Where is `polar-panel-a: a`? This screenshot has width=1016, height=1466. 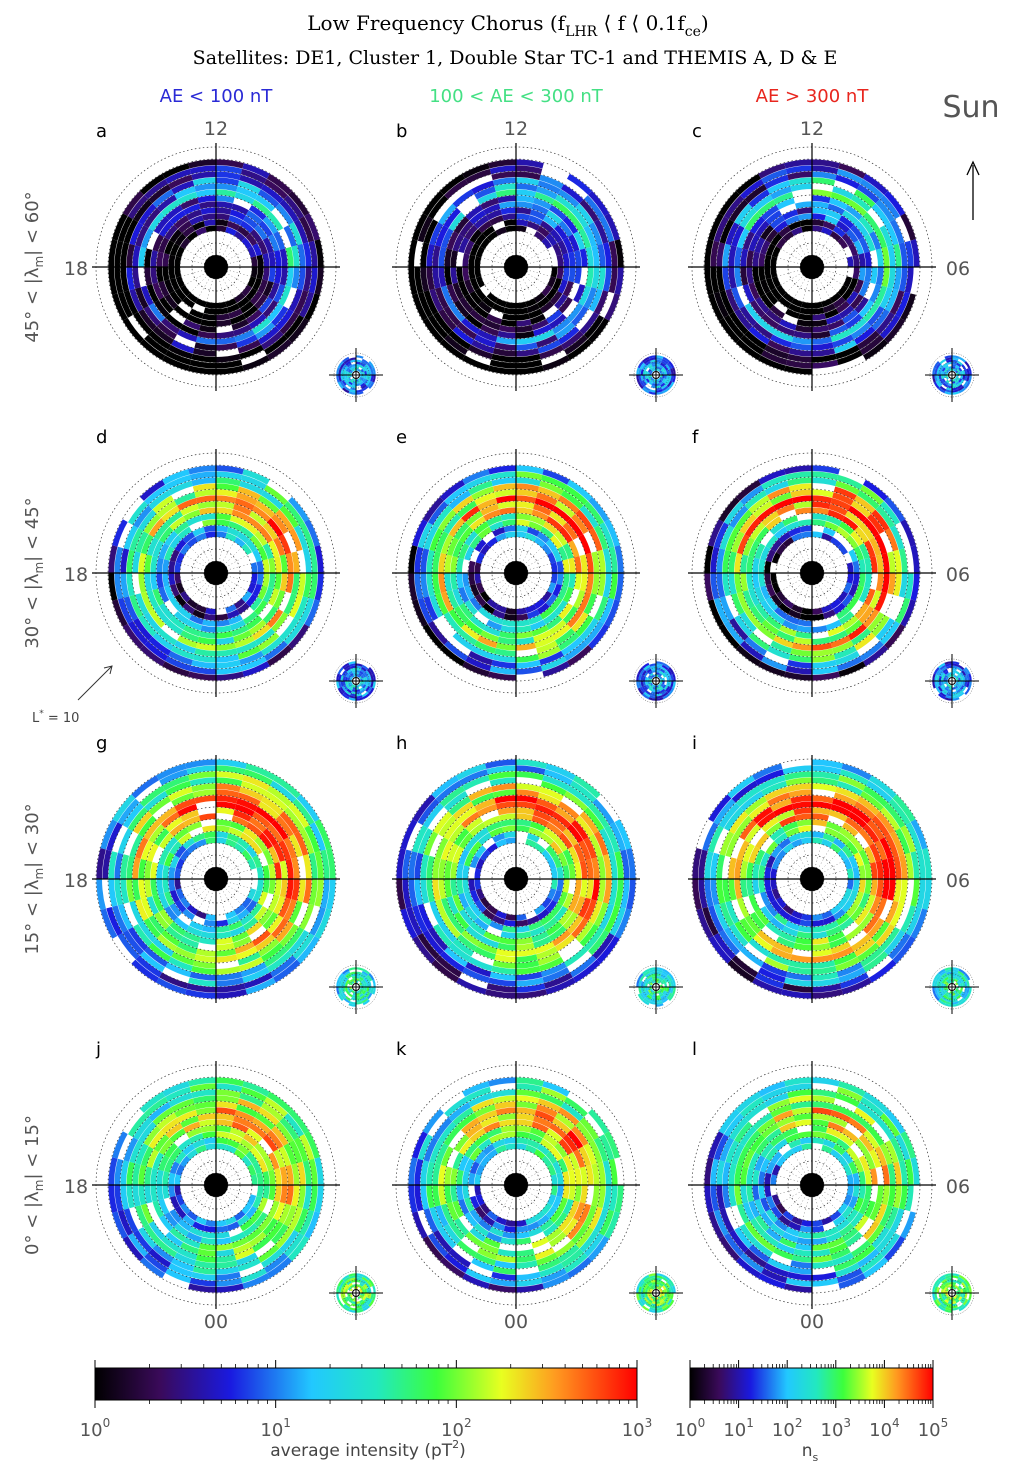
polar-panel-a: a is located at coordinates (237, 261).